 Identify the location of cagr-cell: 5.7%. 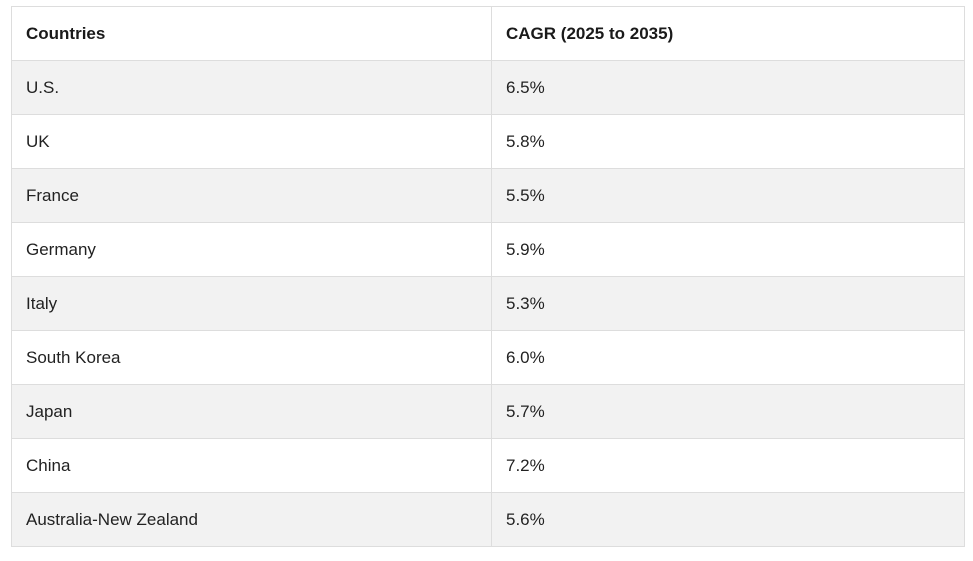
(728, 411).